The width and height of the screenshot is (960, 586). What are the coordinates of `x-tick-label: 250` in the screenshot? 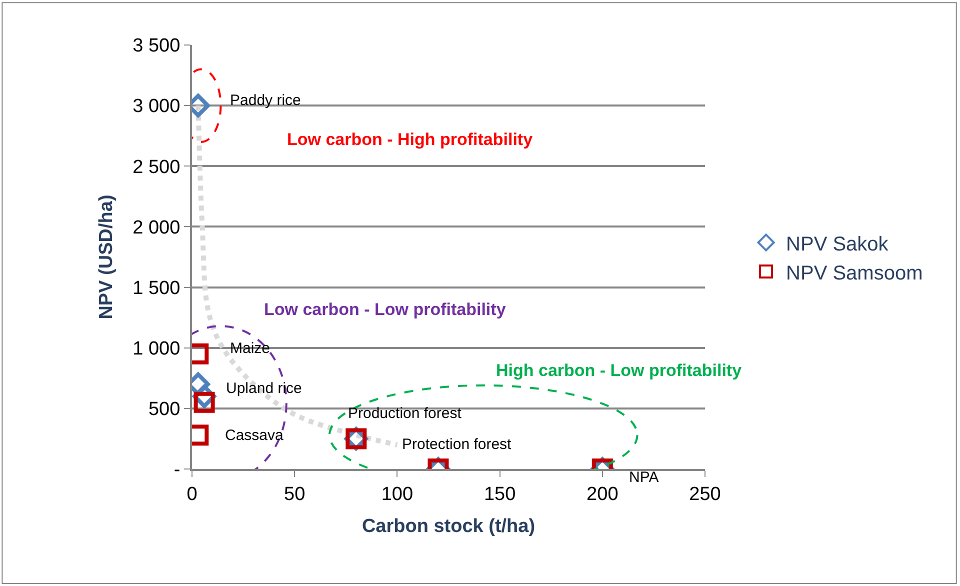 It's located at (705, 494).